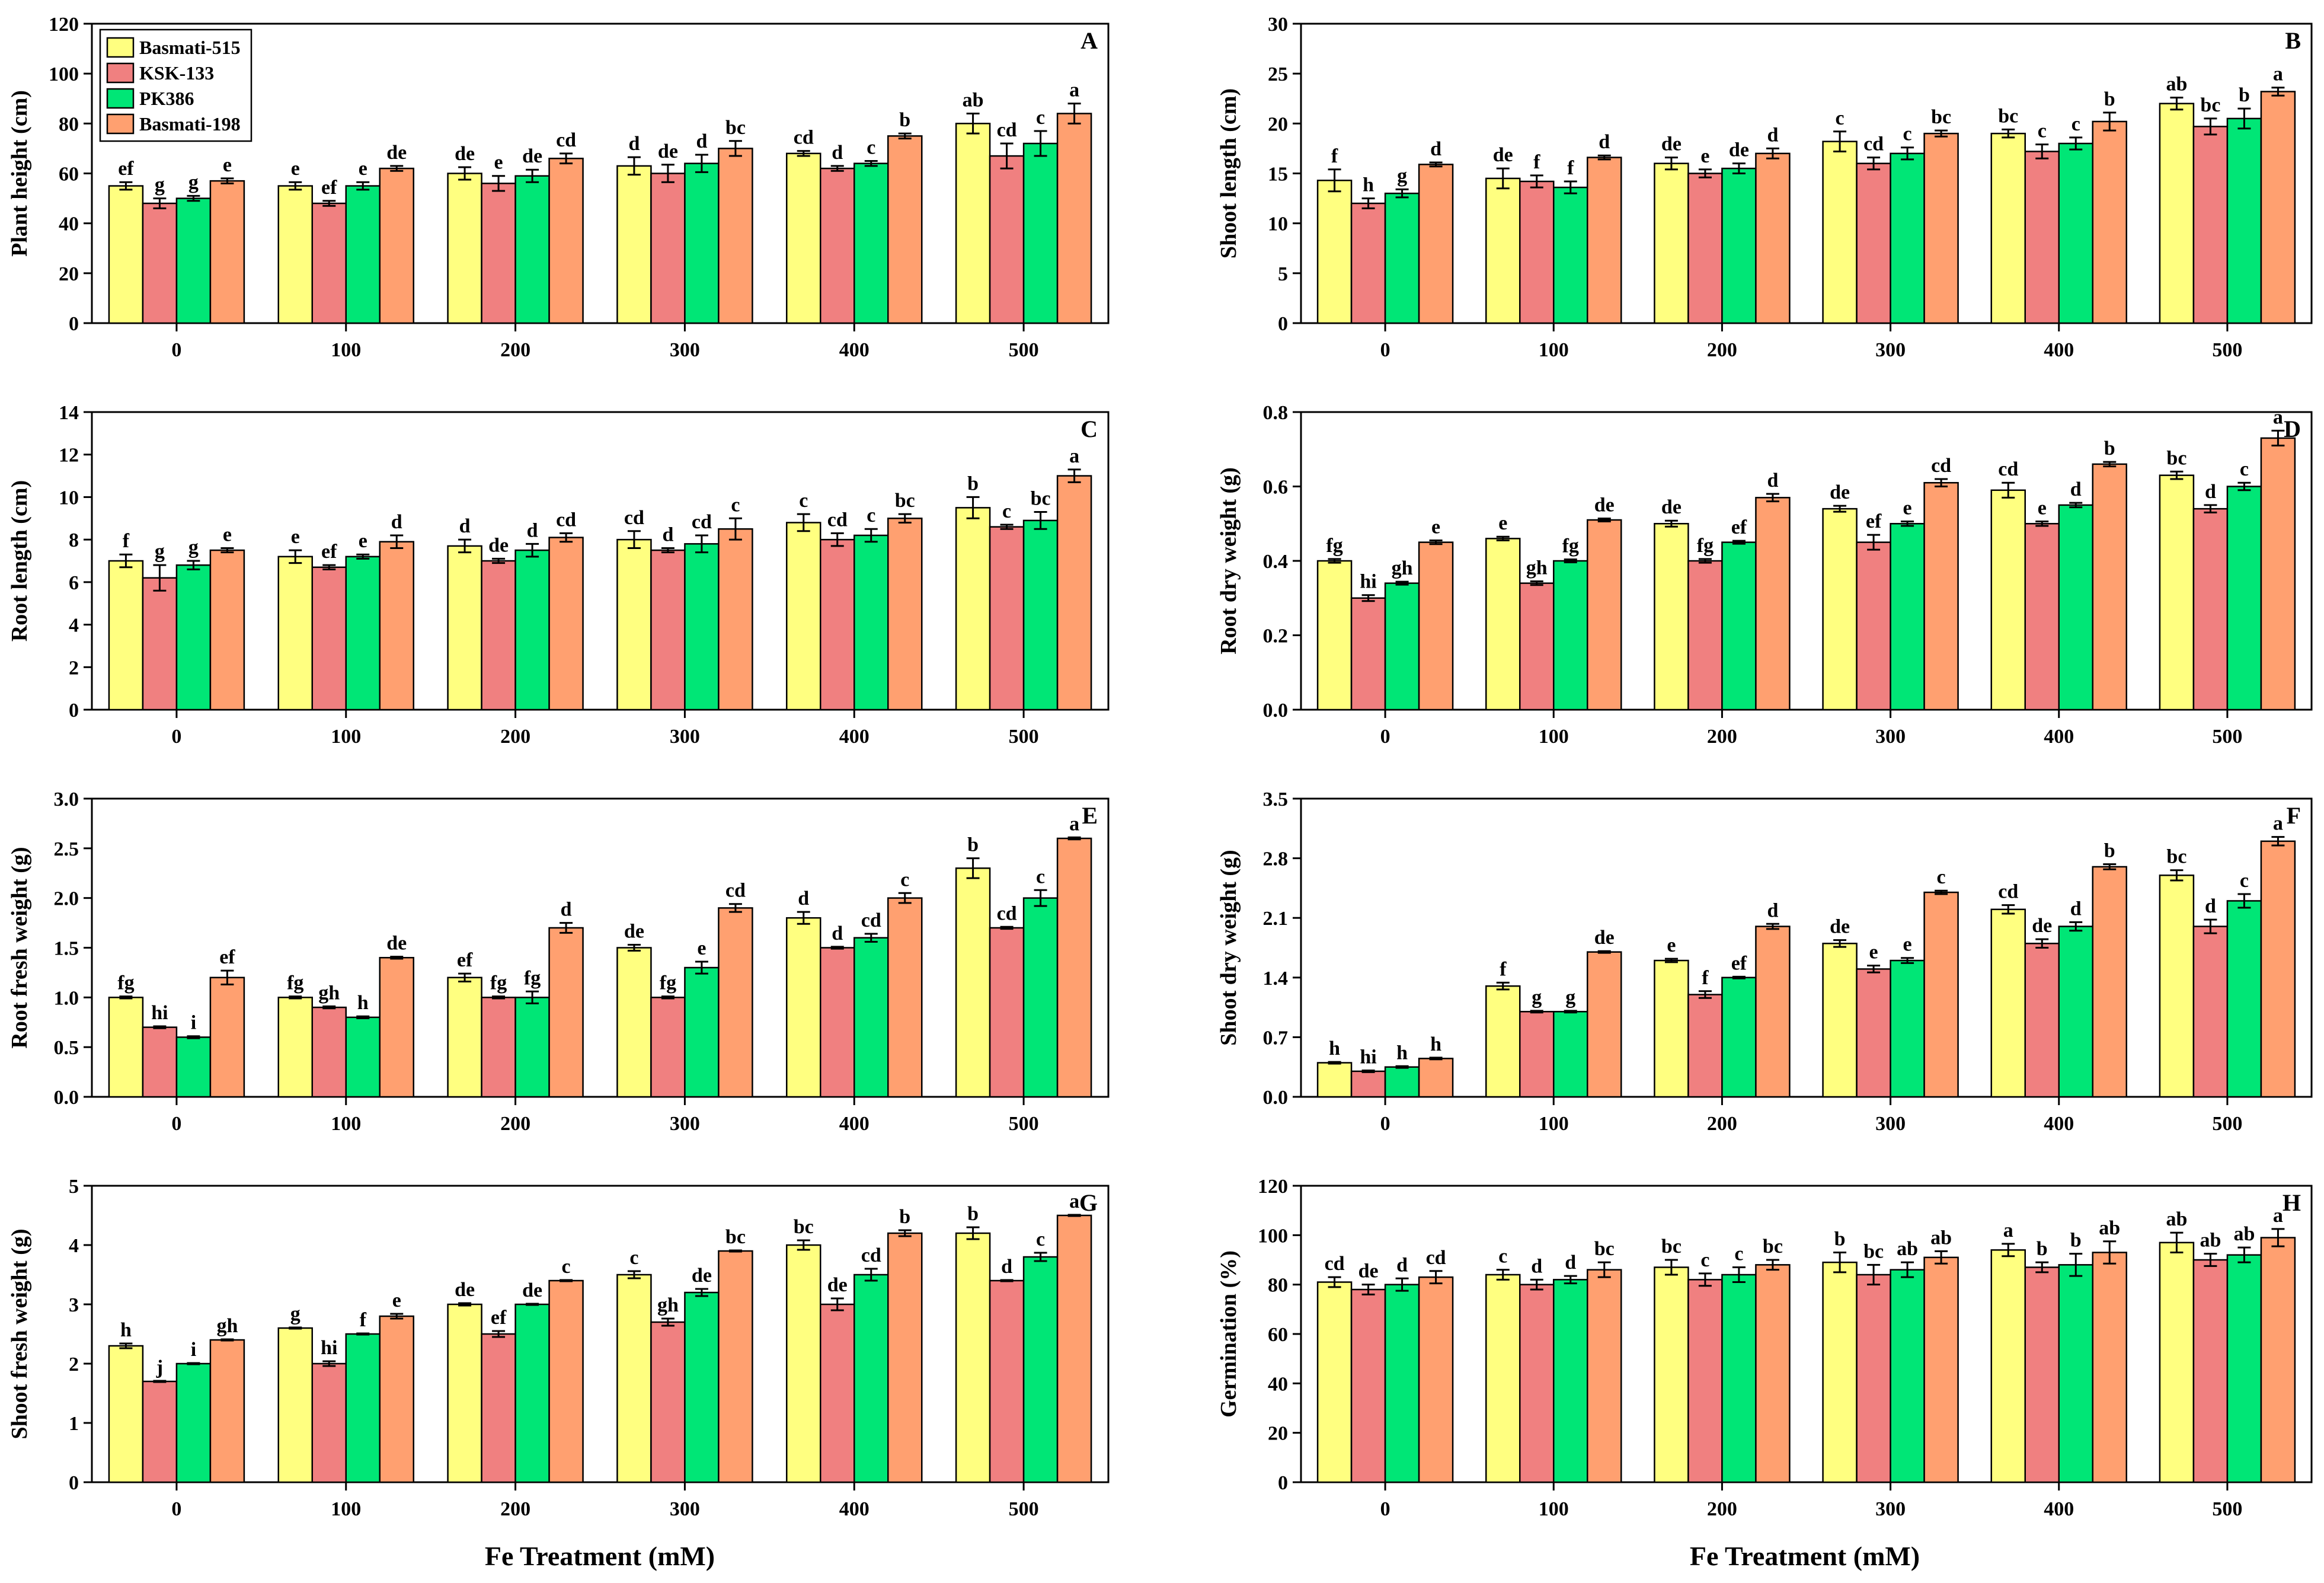 Image resolution: width=2324 pixels, height=1583 pixels. Describe the element at coordinates (193, 1350) in the screenshot. I see `significance-letter: i` at that location.